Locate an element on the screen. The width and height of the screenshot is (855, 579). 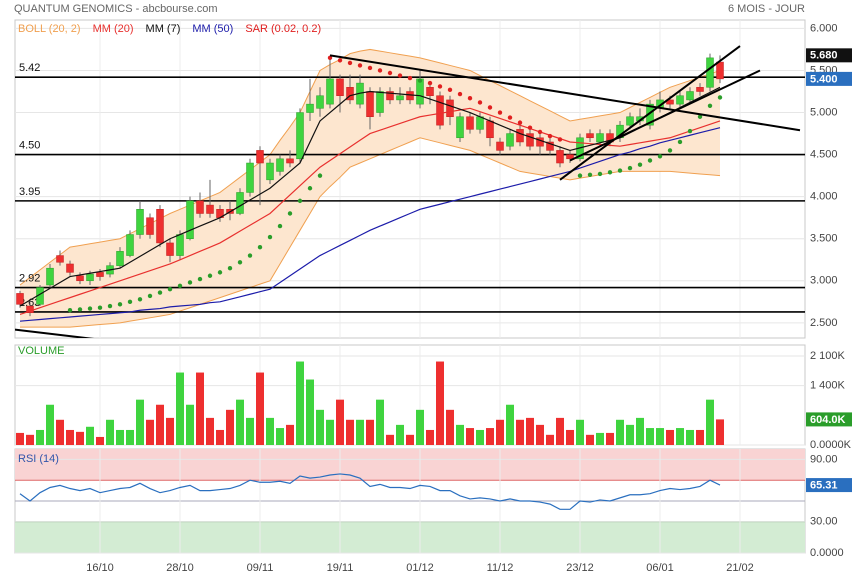
chart-title: QUANTUM GENOMICS - abcbourse.com is located at coordinates (116, 9).